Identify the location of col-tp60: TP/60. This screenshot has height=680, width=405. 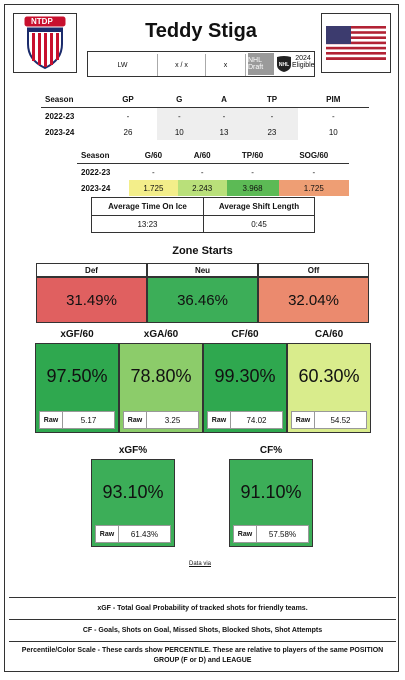
(252, 155).